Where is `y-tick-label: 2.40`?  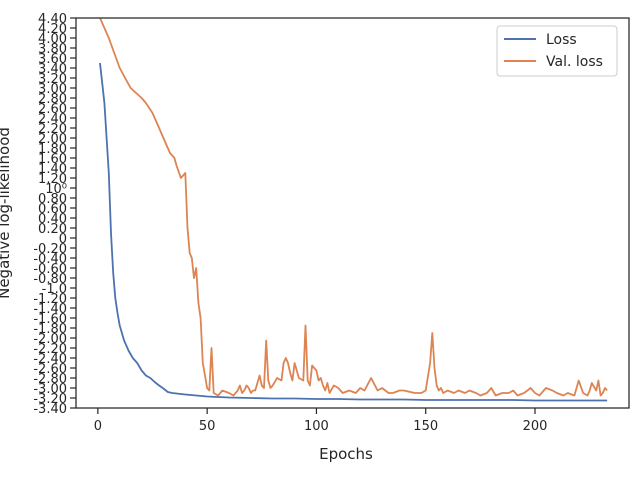 y-tick-label: 2.40 is located at coordinates (52, 119).